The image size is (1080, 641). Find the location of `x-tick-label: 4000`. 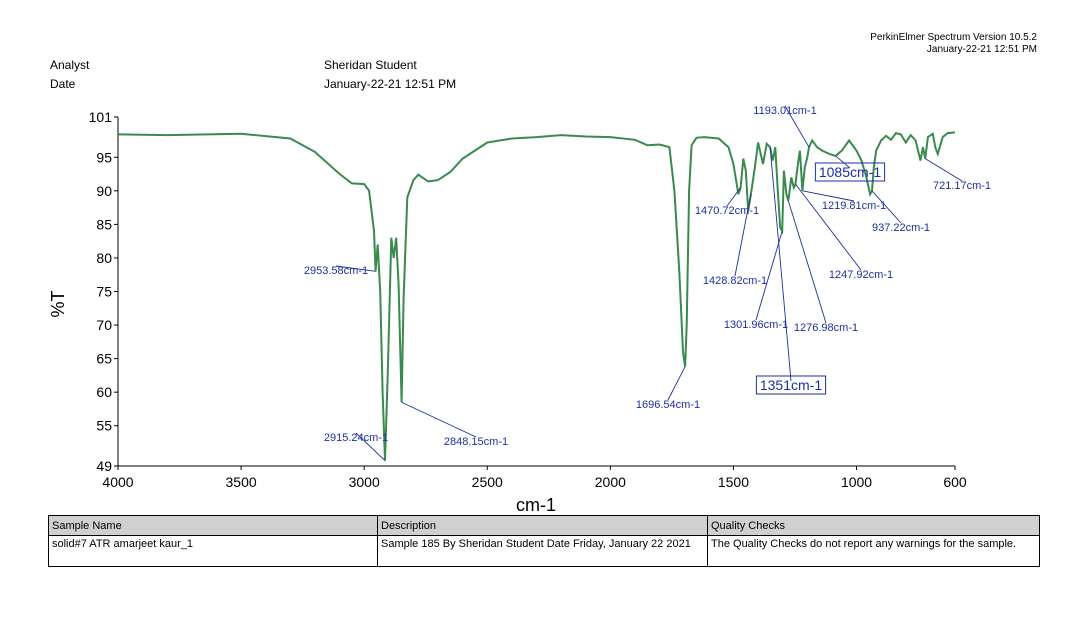

x-tick-label: 4000 is located at coordinates (117, 482).